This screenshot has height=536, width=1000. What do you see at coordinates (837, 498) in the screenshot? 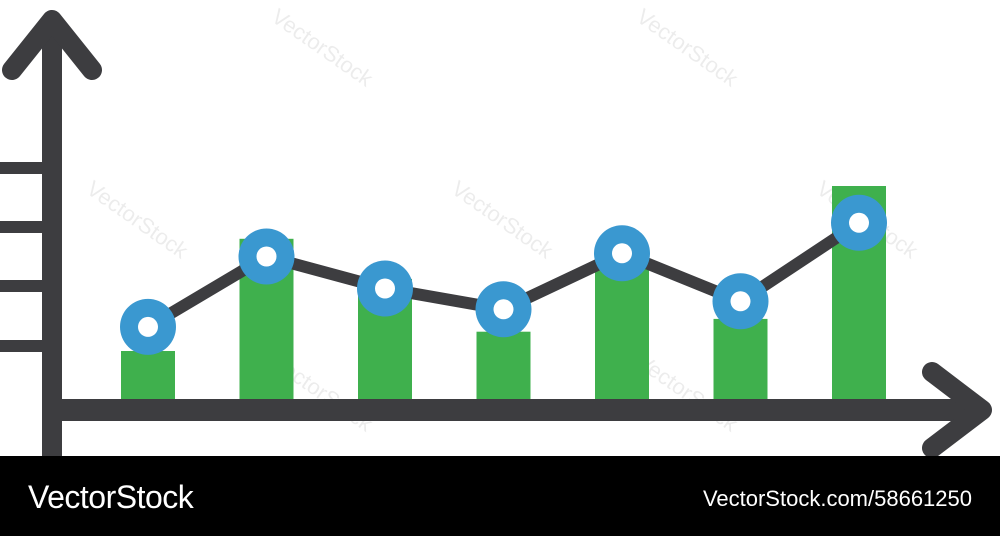
I see `footer-url: VectorStock.com/58661250` at bounding box center [837, 498].